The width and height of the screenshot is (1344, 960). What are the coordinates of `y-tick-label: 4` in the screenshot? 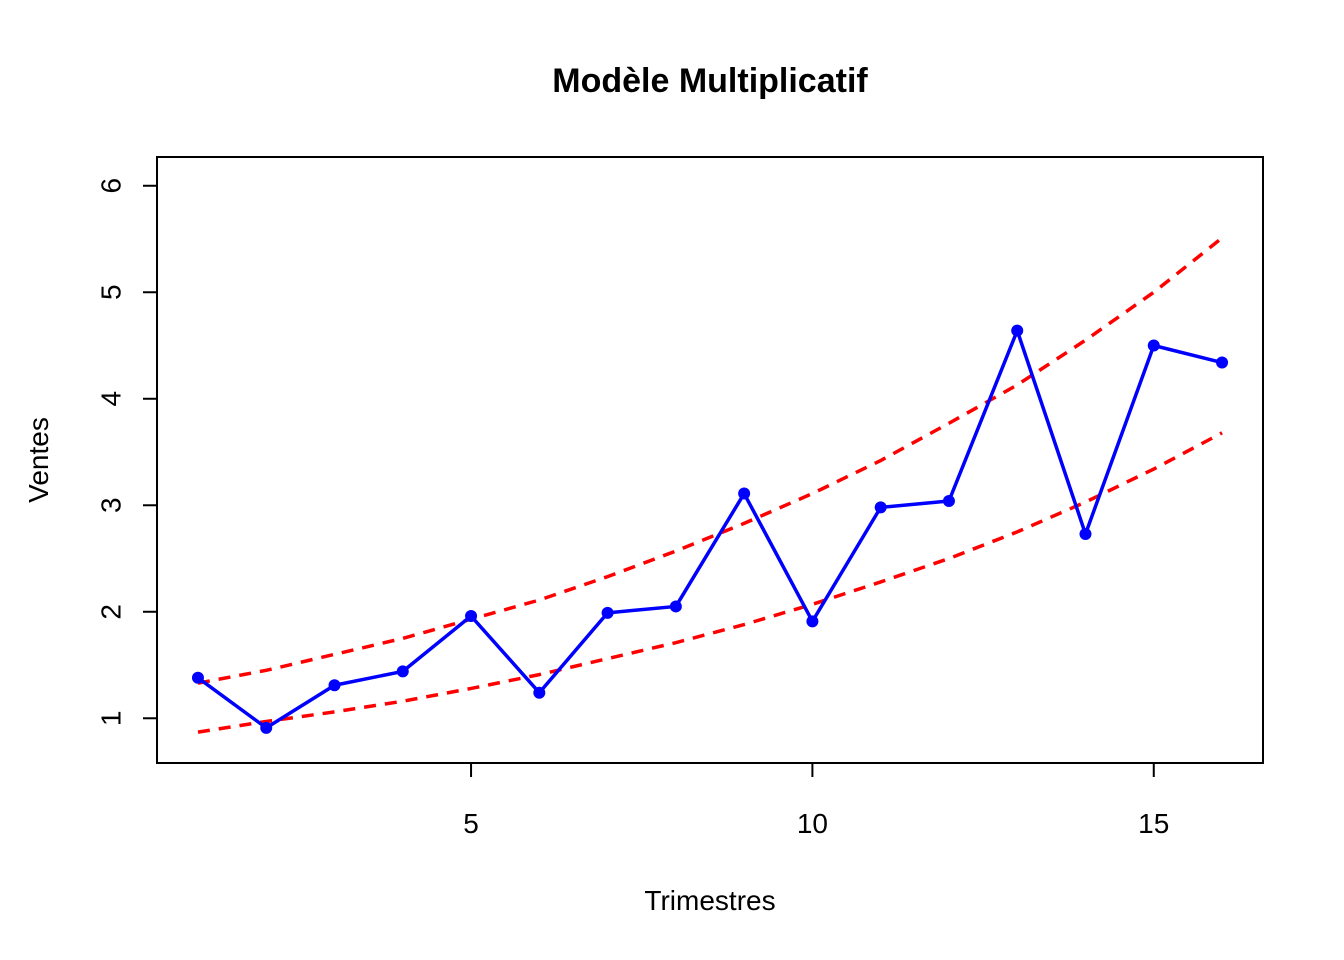 It's located at (111, 399).